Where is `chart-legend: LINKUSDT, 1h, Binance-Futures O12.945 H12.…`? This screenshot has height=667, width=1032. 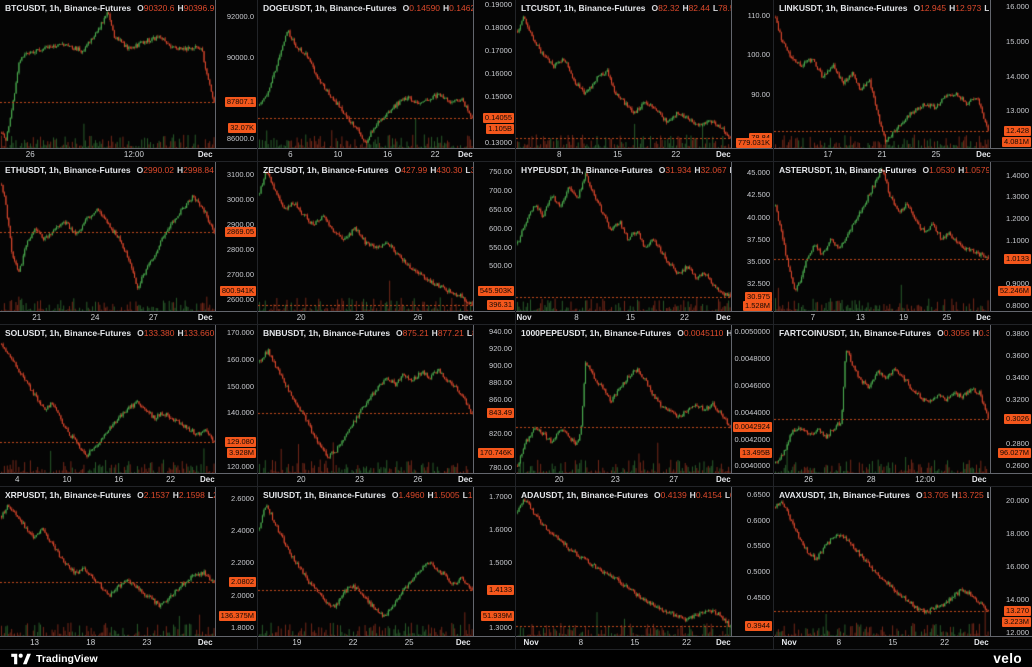 chart-legend: LINKUSDT, 1h, Binance-Futures O12.945 H12.… is located at coordinates (884, 8).